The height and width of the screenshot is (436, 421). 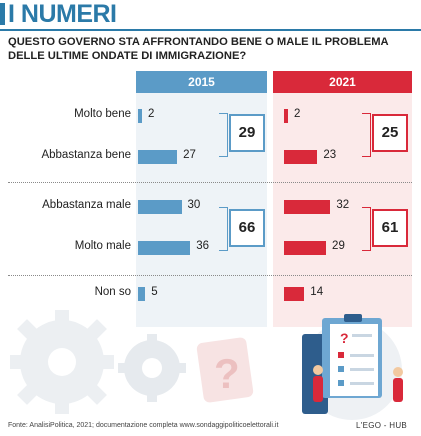 I want to click on survey-clipboard-icon: ?, so click(x=352, y=367).